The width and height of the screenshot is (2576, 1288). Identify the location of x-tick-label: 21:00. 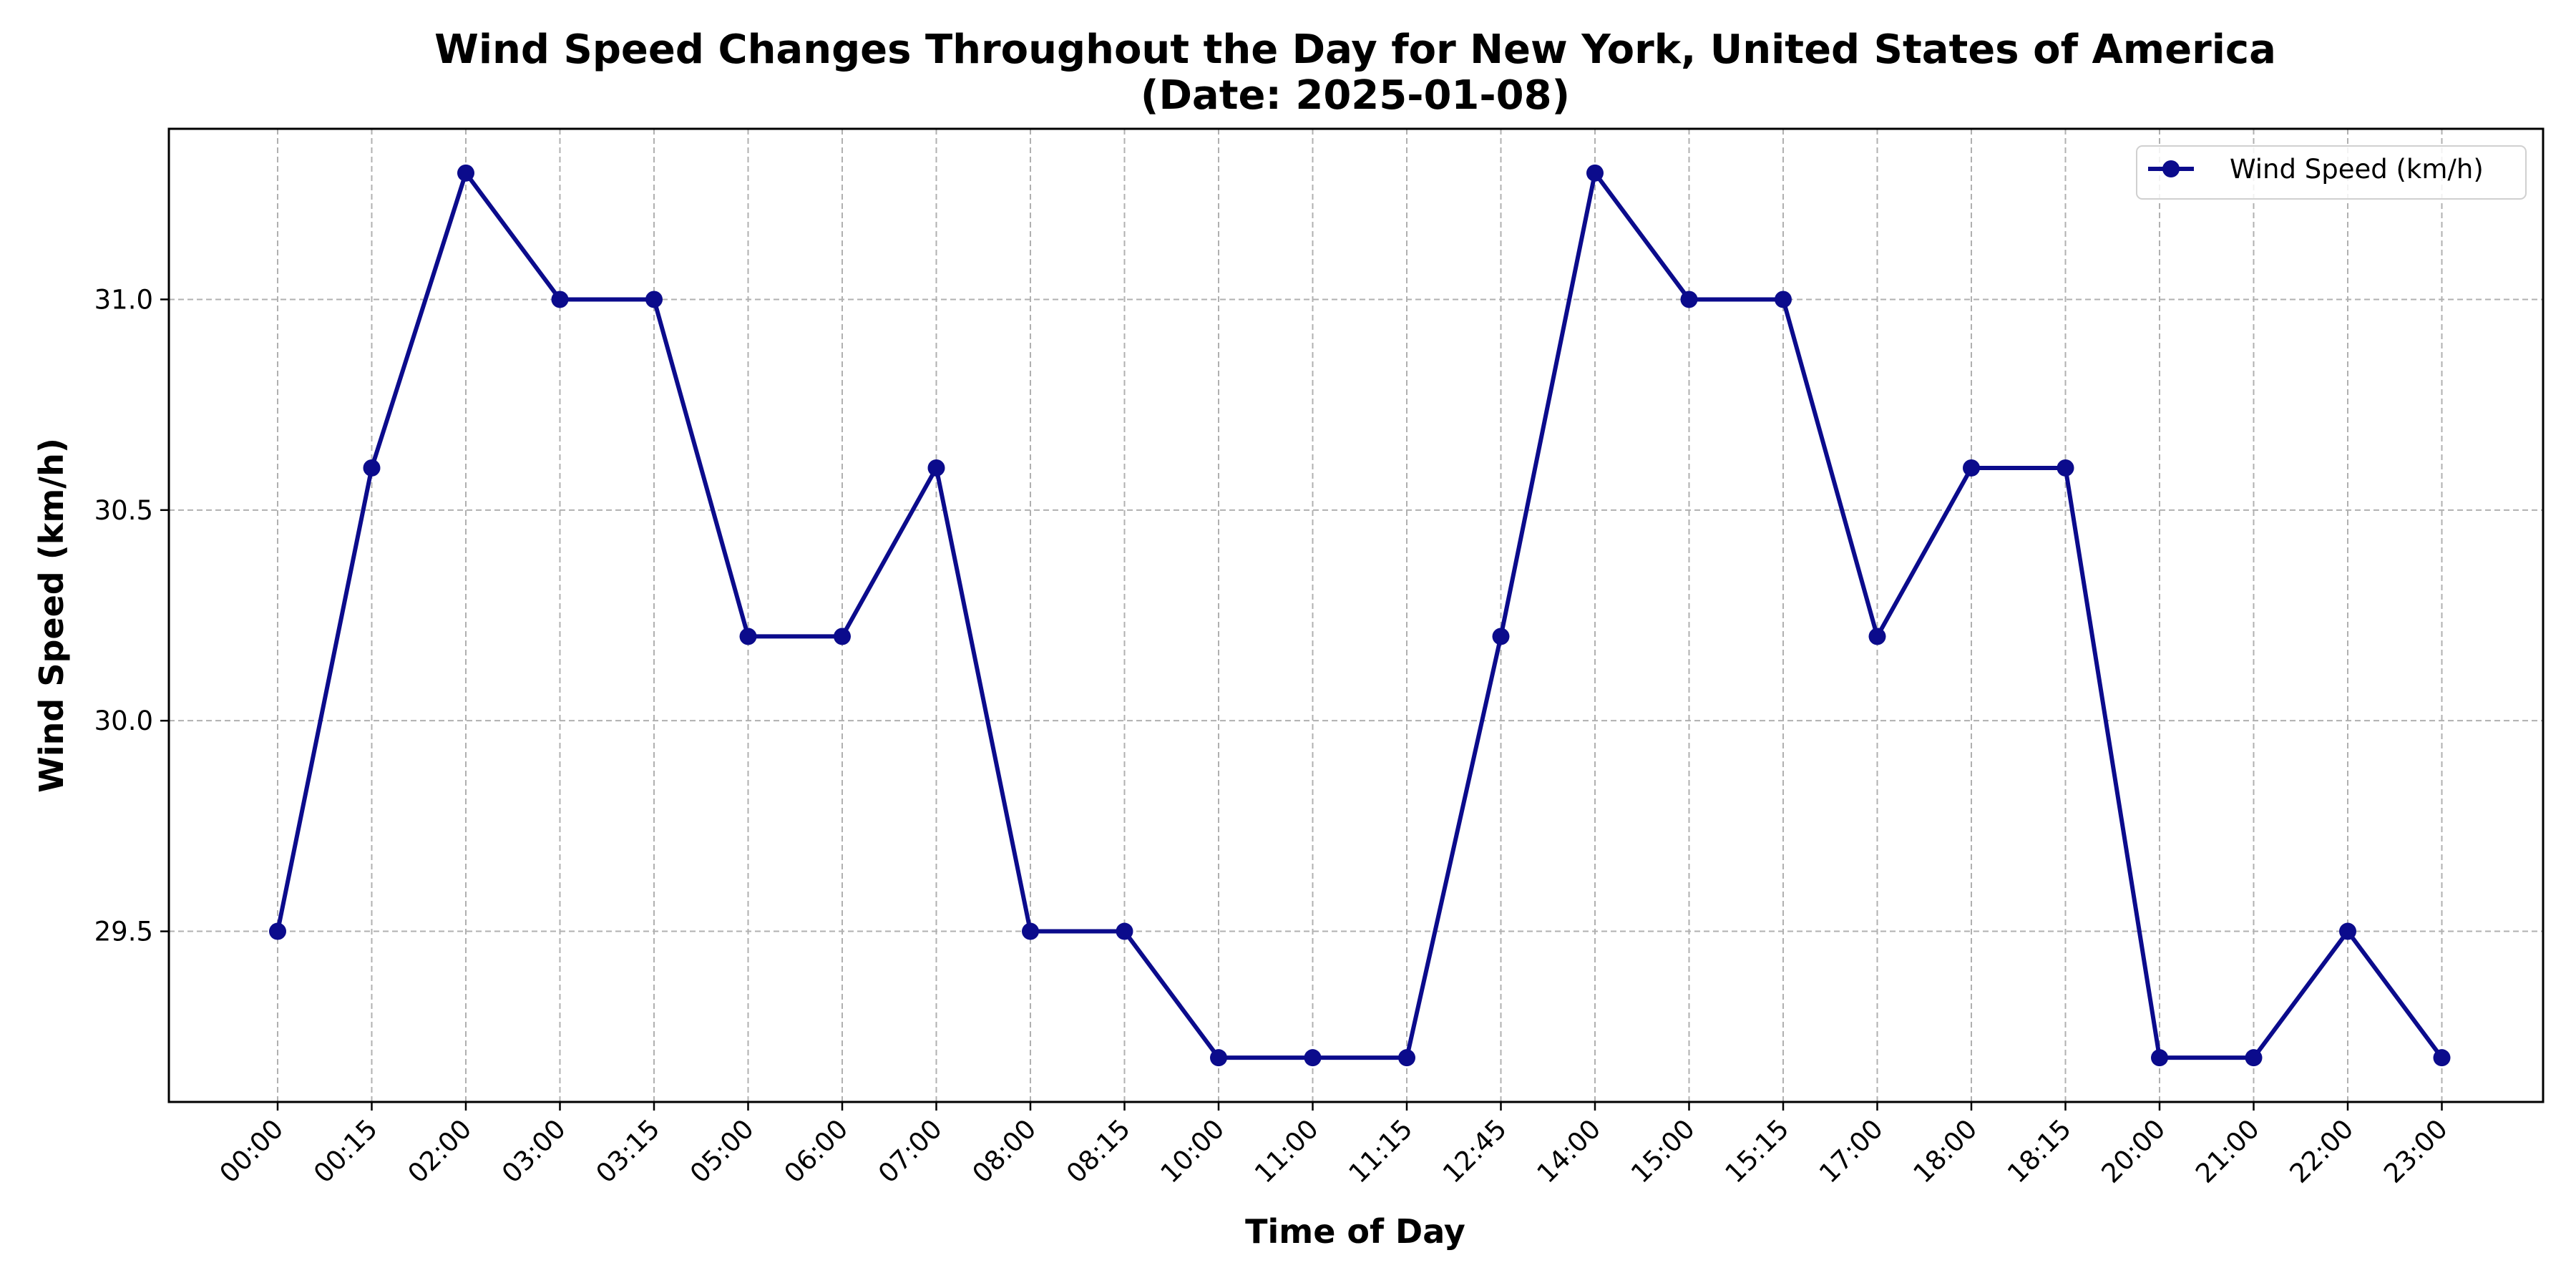
(2227, 1151).